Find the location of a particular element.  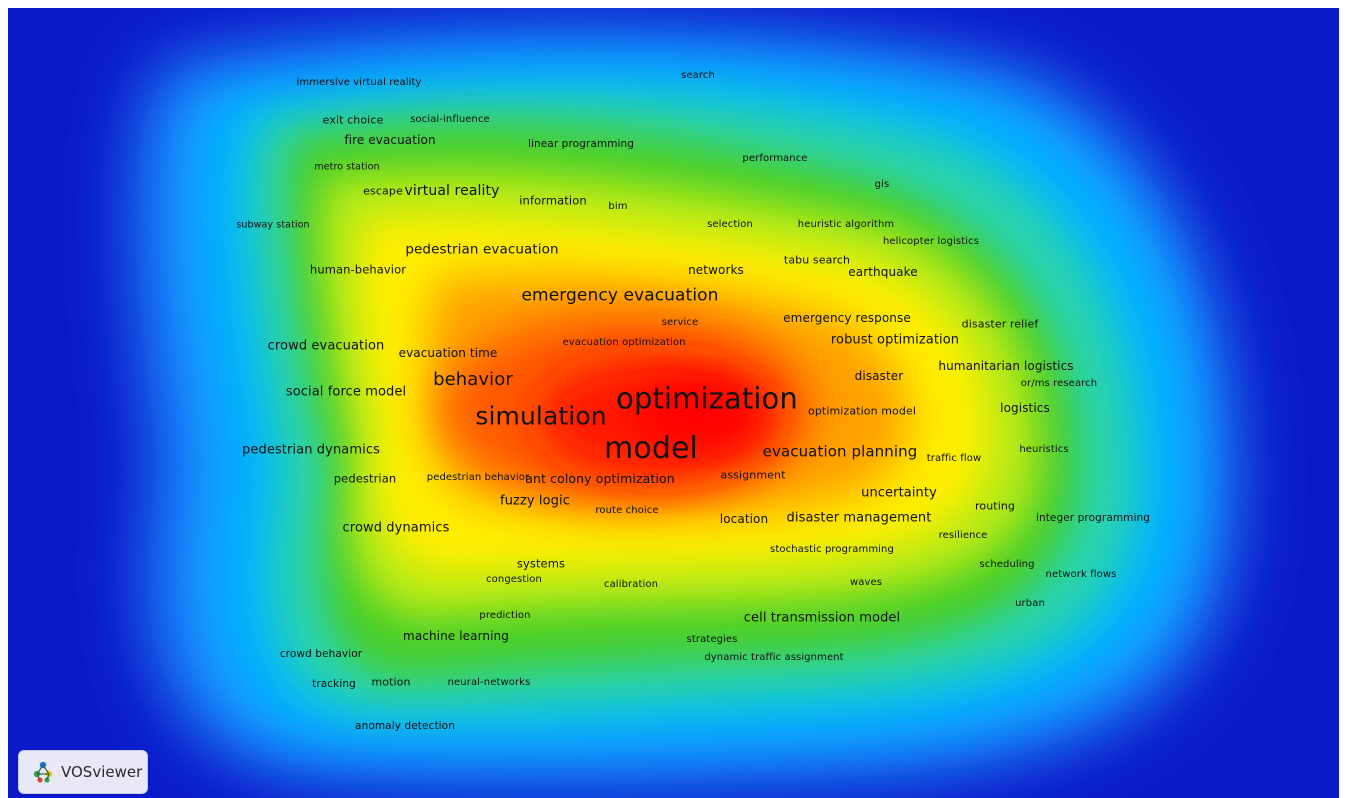

term-label: earthquake is located at coordinates (883, 272).